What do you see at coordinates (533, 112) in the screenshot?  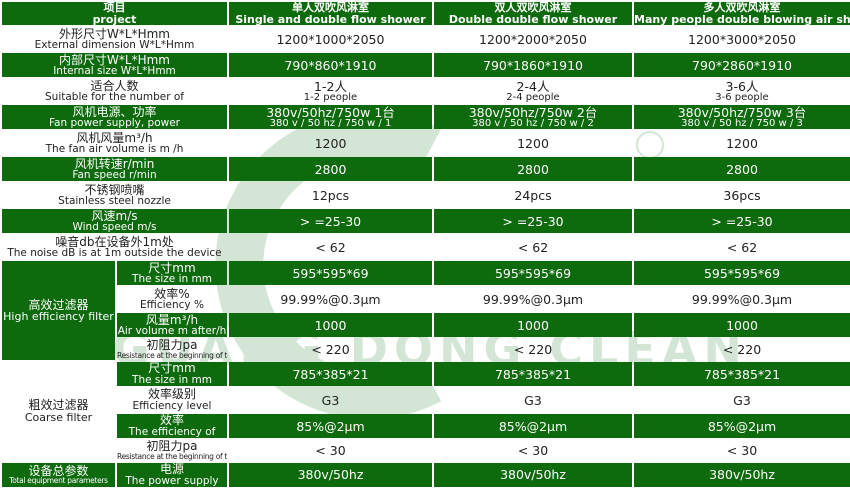 I see `value-main: 380v/50hz/750w 2台` at bounding box center [533, 112].